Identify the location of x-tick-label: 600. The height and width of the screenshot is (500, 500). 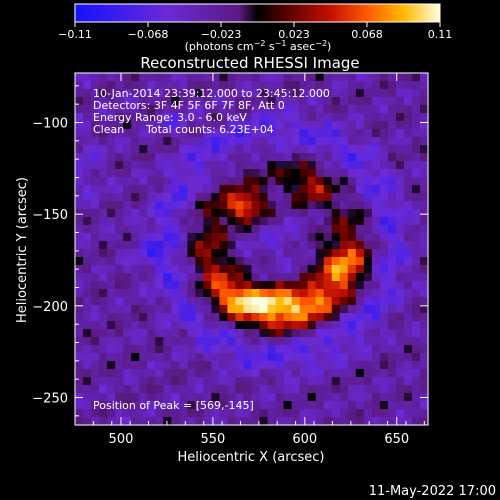
(304, 439).